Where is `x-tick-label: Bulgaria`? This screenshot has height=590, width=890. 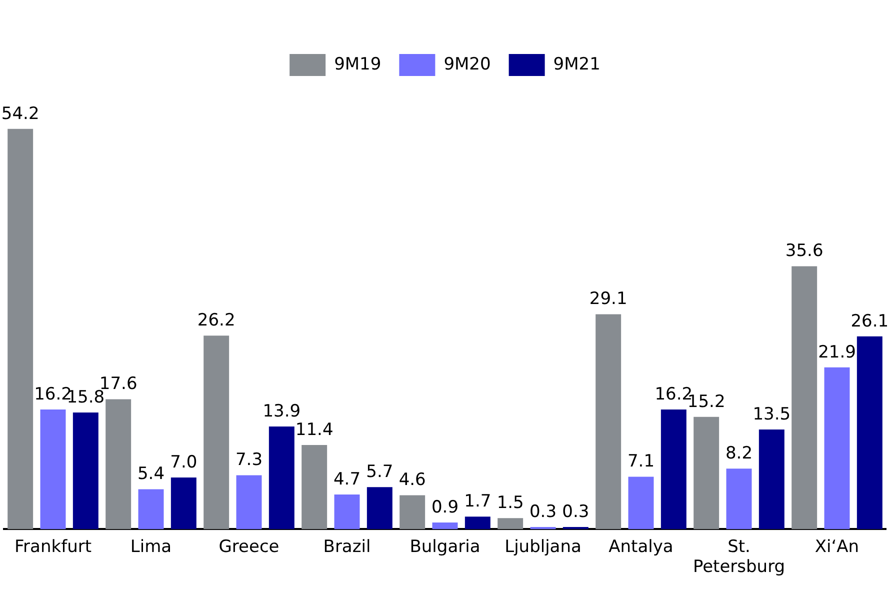 x-tick-label: Bulgaria is located at coordinates (445, 546).